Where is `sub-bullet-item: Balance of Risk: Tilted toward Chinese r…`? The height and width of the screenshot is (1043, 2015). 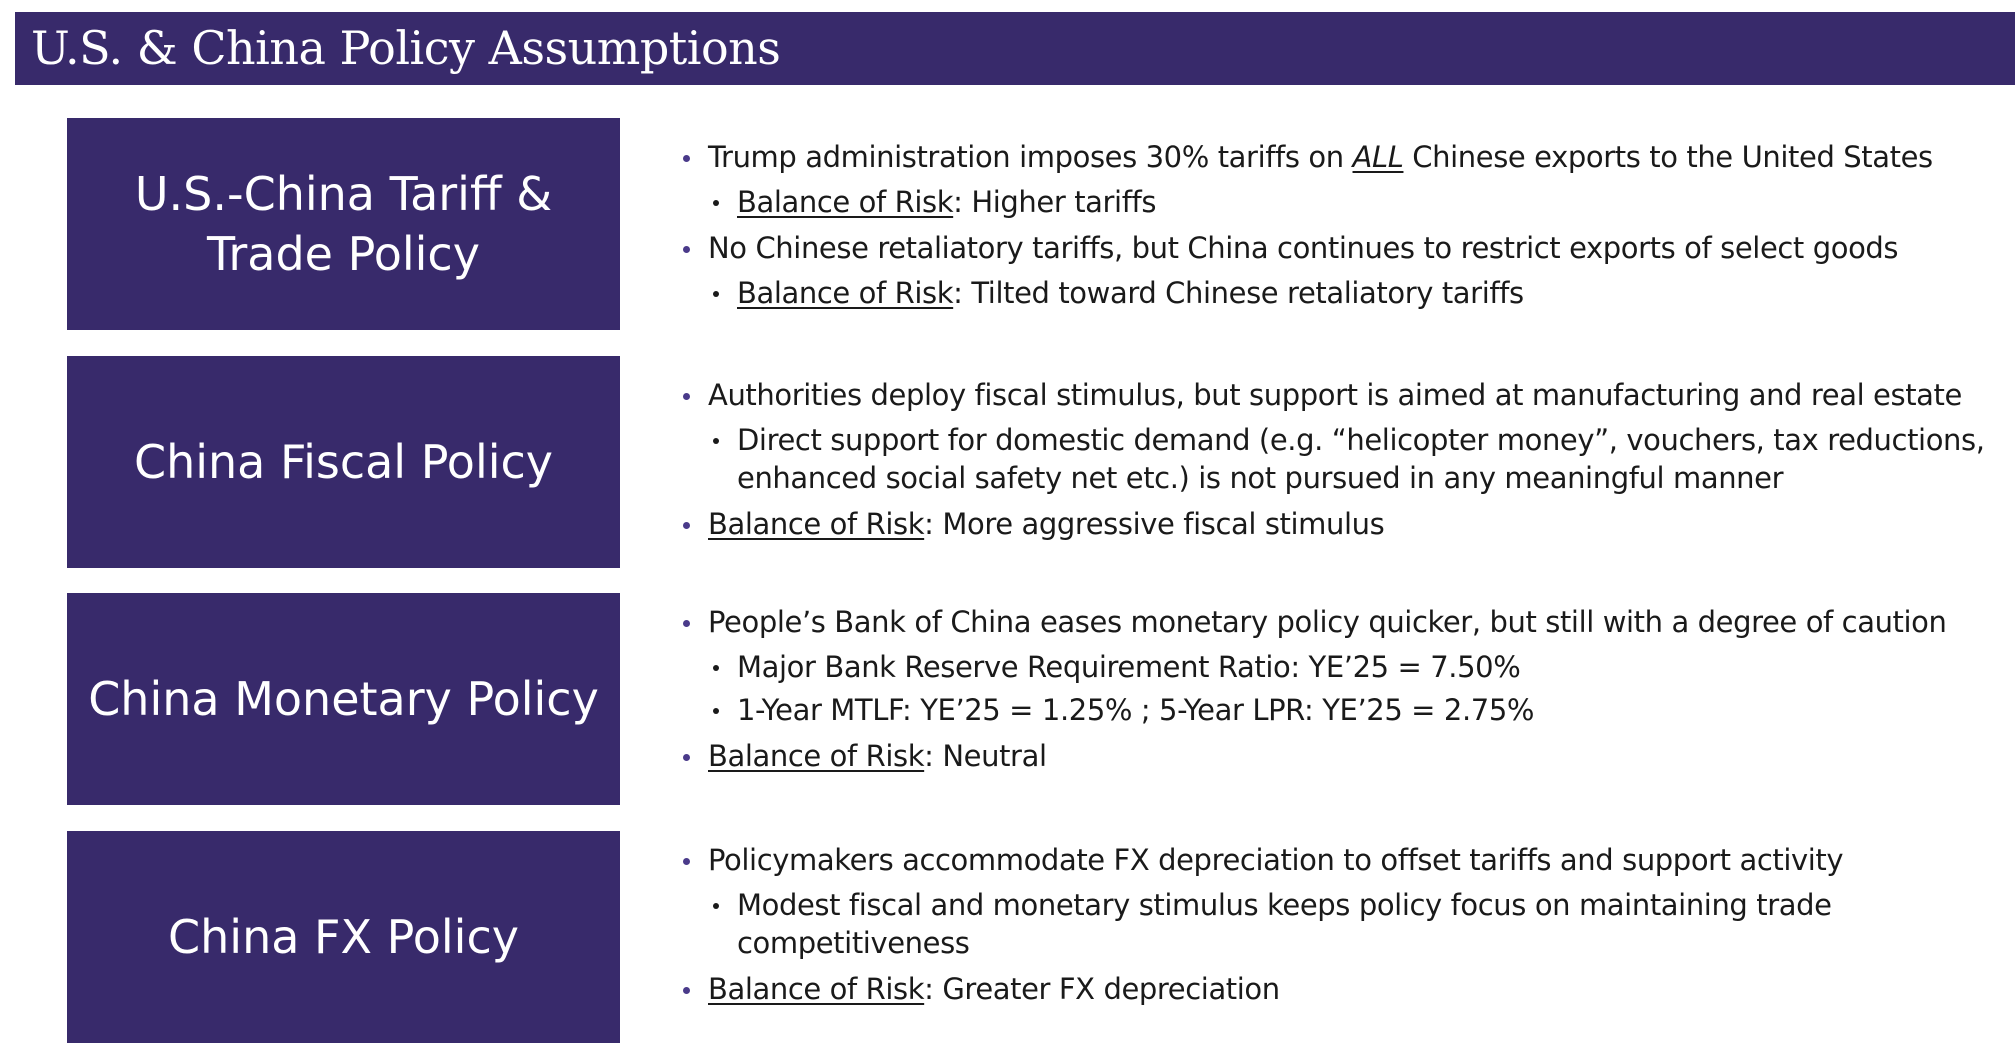
sub-bullet-item: Balance of Risk: Tilted toward Chinese r… is located at coordinates (1348, 296).